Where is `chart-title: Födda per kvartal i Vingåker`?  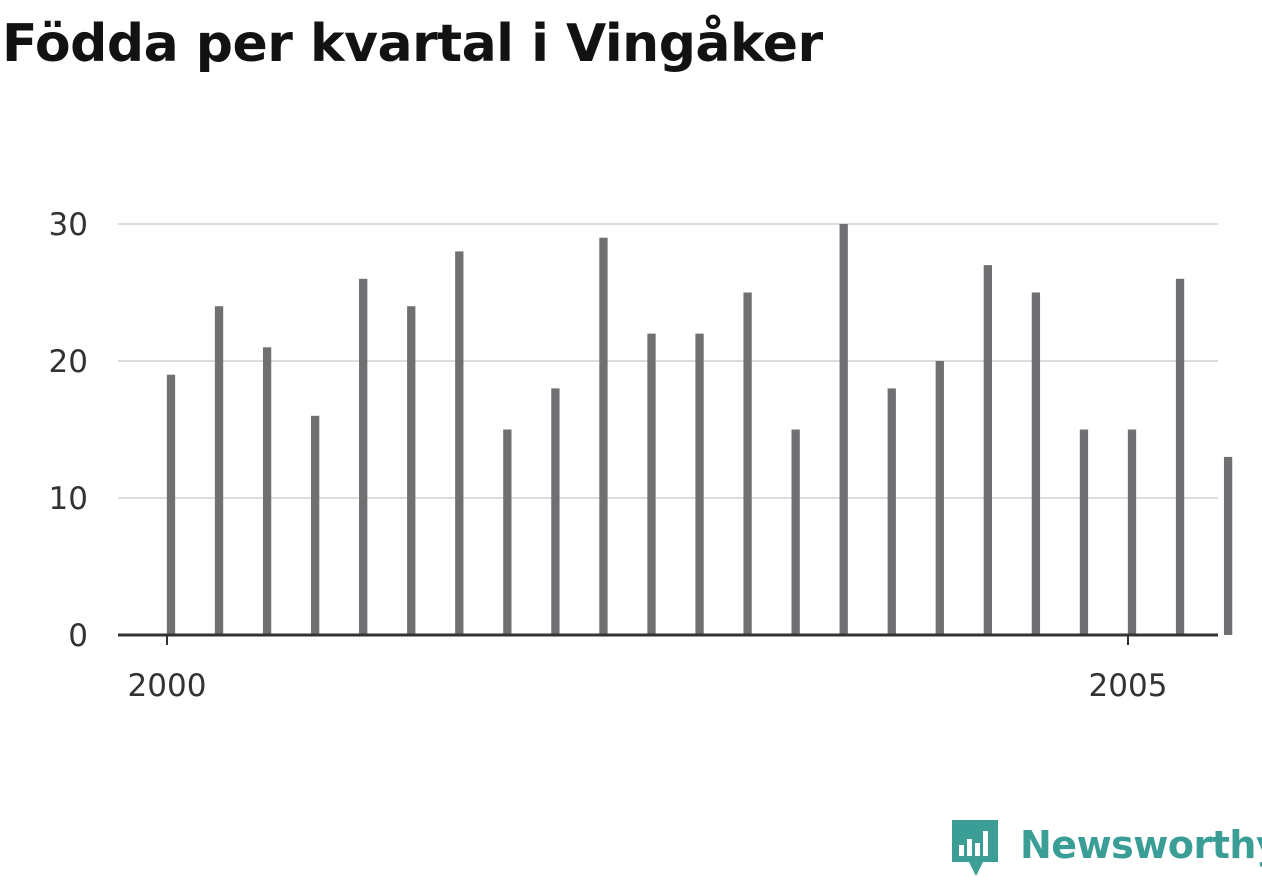 chart-title: Födda per kvartal i Vingåker is located at coordinates (412, 44).